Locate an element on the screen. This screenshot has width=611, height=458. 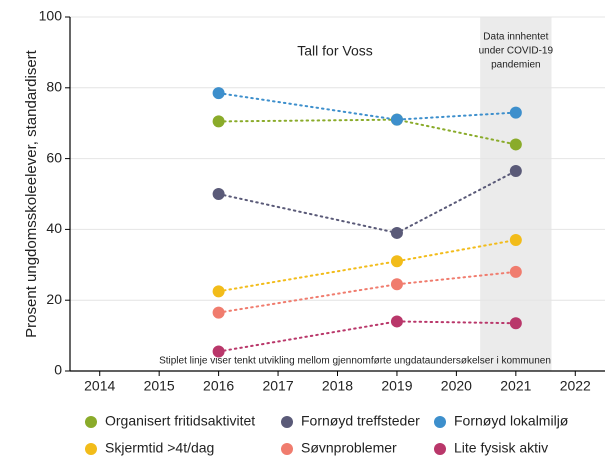
y-tick-label: 100 is located at coordinates (51, 16).